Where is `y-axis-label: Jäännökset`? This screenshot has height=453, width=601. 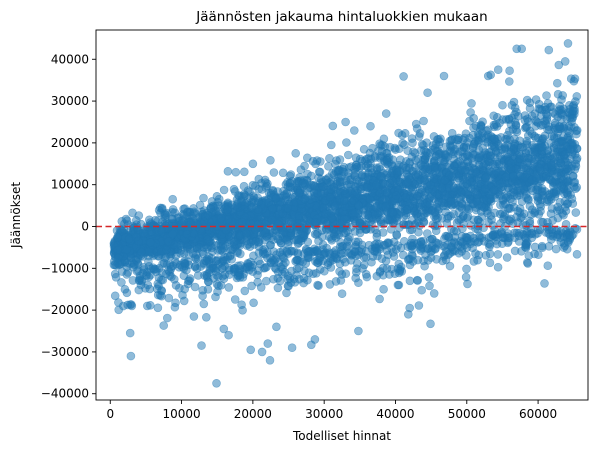
y-axis-label: Jäännökset is located at coordinates (16, 215).